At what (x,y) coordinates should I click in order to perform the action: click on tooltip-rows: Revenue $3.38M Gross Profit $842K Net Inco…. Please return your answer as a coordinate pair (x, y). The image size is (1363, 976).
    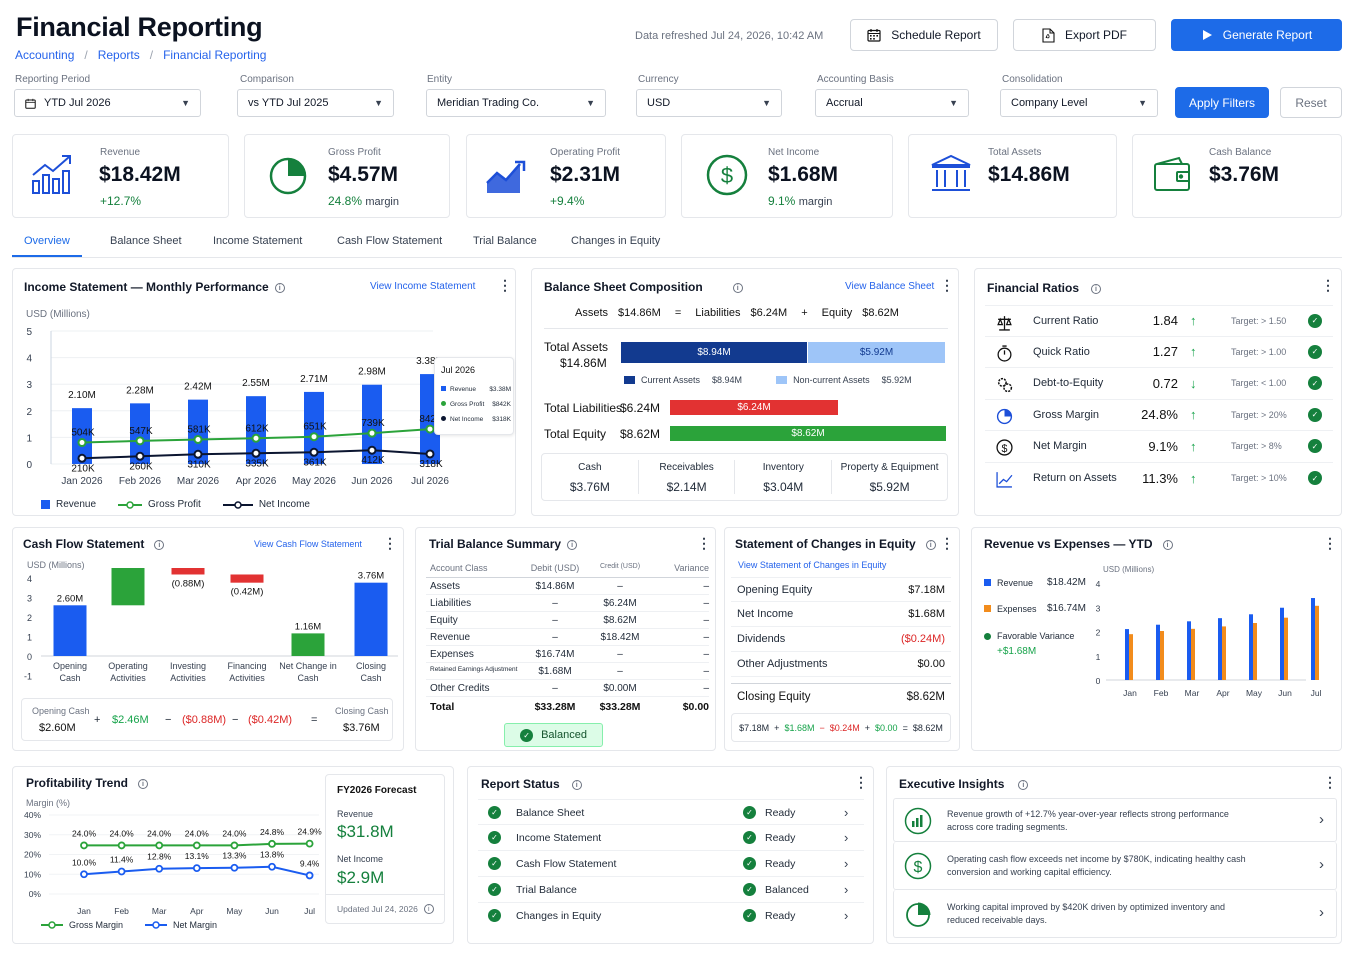
    Looking at the image, I should click on (476, 404).